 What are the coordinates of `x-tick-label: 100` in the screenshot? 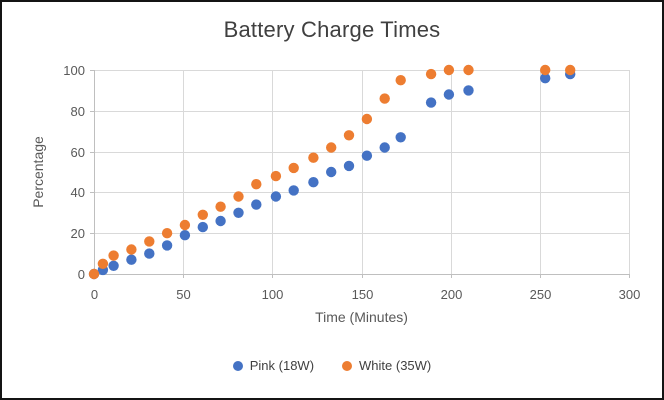 It's located at (273, 294).